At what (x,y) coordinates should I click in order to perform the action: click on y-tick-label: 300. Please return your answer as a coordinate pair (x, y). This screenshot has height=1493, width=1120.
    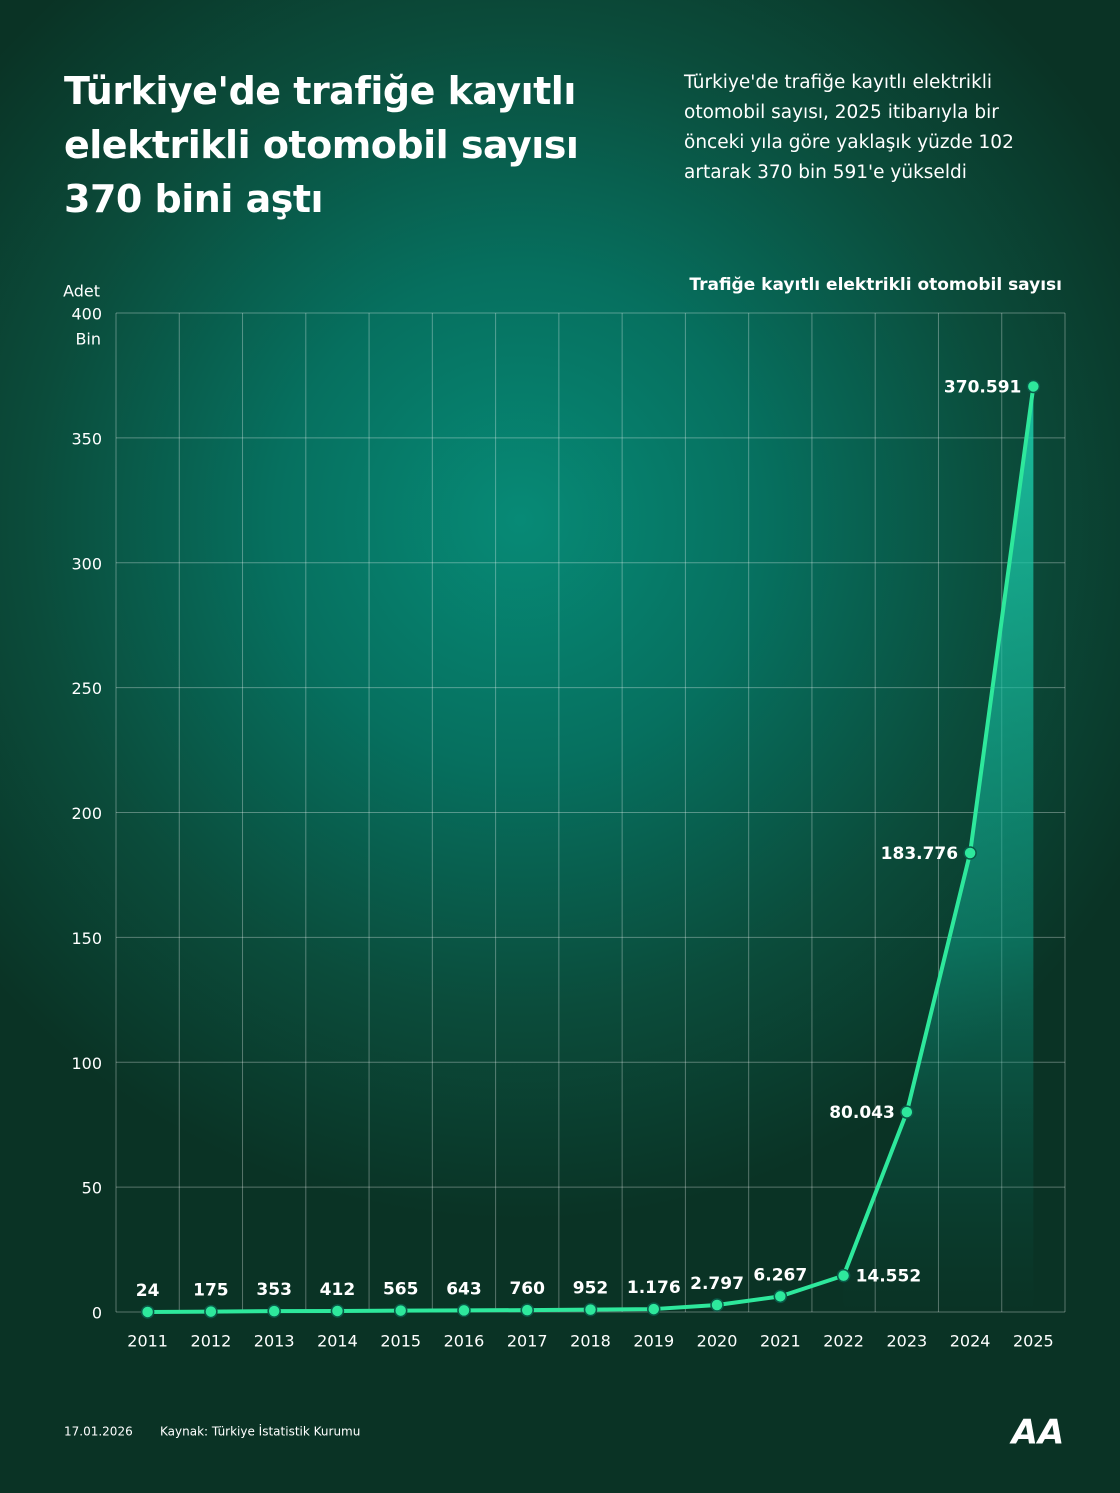
    Looking at the image, I should click on (86, 563).